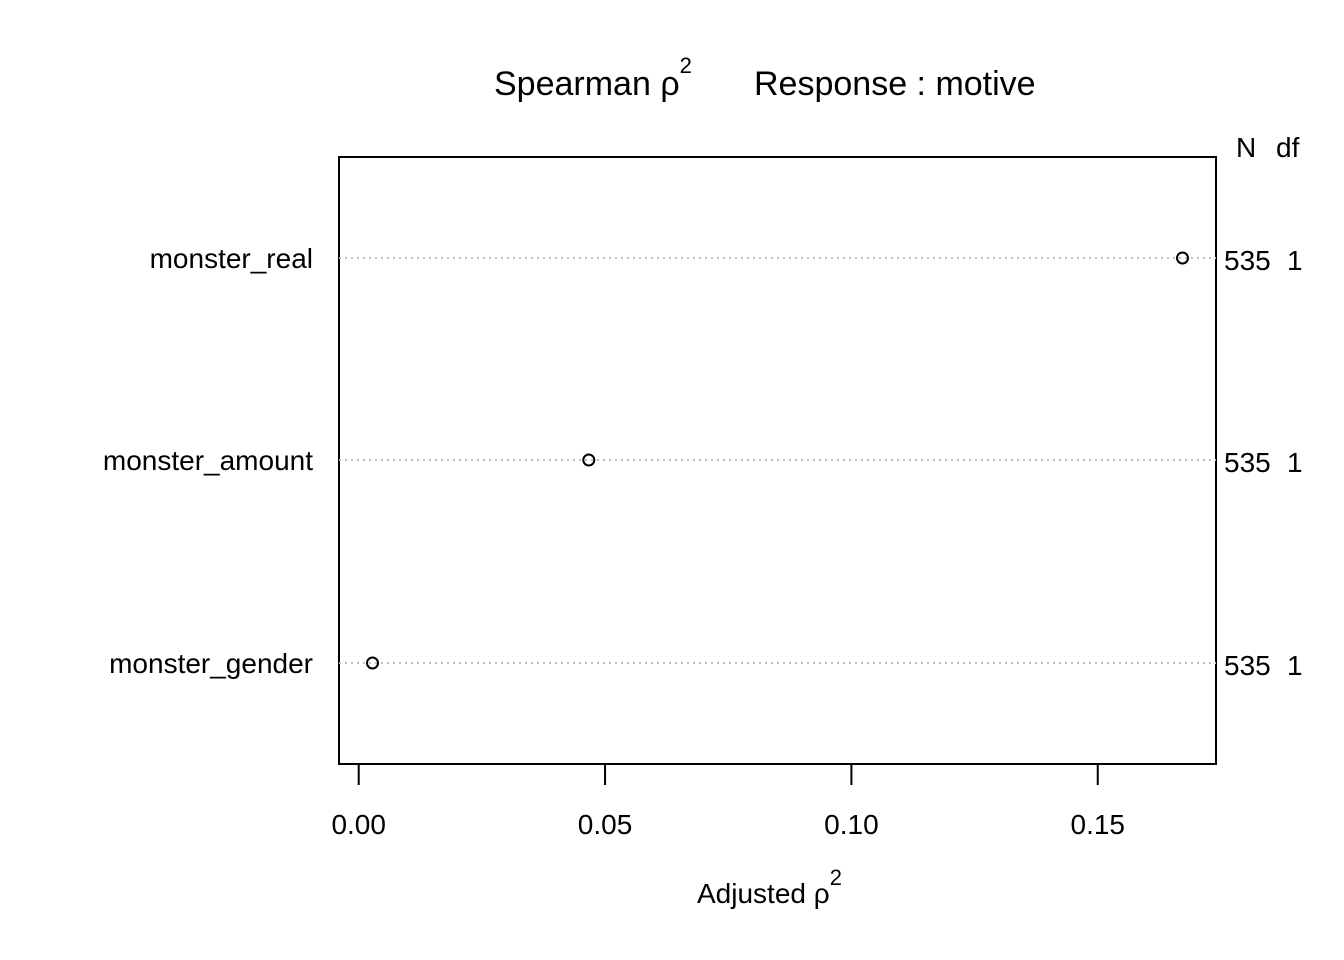 The height and width of the screenshot is (960, 1344). What do you see at coordinates (1288, 147) in the screenshot?
I see `header-df: df` at bounding box center [1288, 147].